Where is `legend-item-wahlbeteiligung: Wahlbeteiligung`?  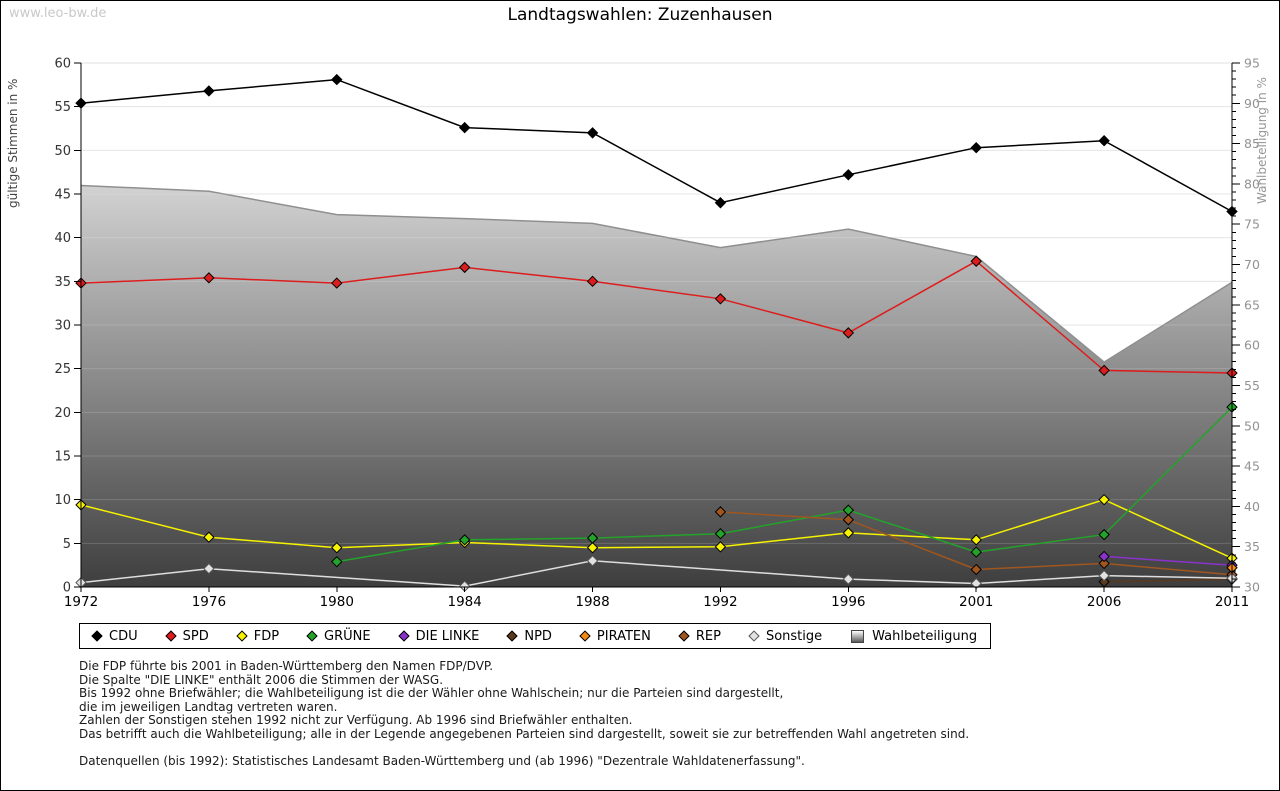 legend-item-wahlbeteiligung: Wahlbeteiligung is located at coordinates (914, 636).